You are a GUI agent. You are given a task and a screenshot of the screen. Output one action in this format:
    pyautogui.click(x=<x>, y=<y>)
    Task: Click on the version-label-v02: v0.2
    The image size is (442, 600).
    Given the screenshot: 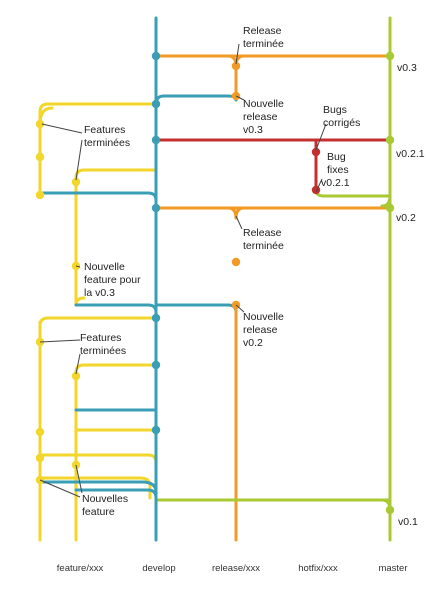 What is the action you would take?
    pyautogui.click(x=406, y=218)
    